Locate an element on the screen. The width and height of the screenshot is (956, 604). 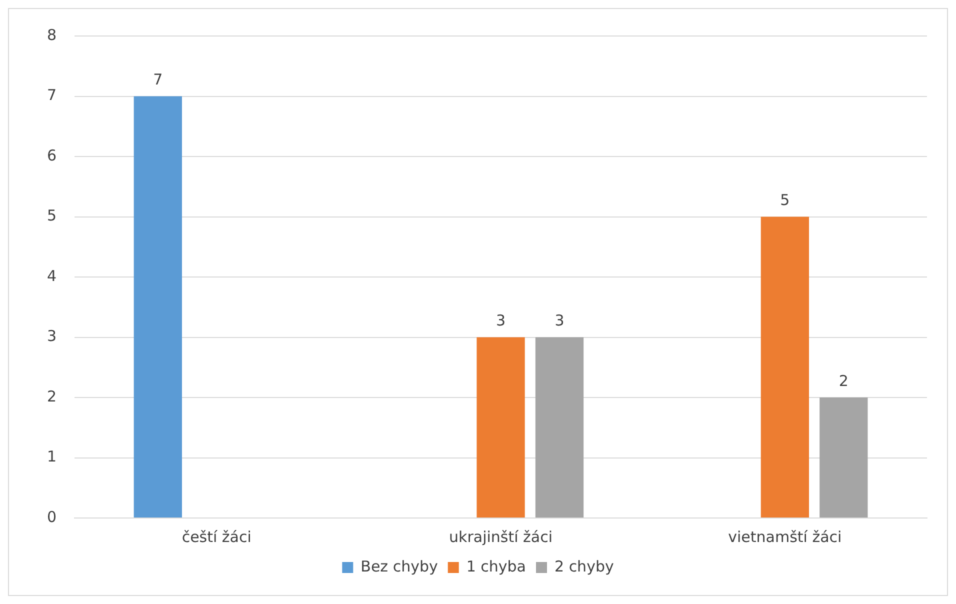
y-tick-label: 3 is located at coordinates (51, 336).